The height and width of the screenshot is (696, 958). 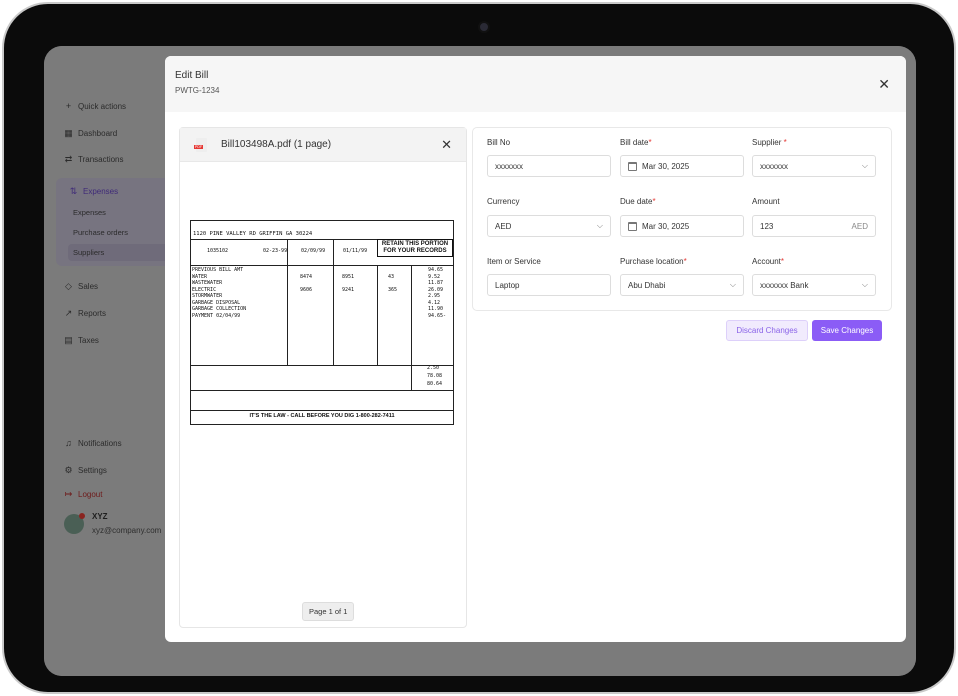 I want to click on avatar, so click(x=74, y=524).